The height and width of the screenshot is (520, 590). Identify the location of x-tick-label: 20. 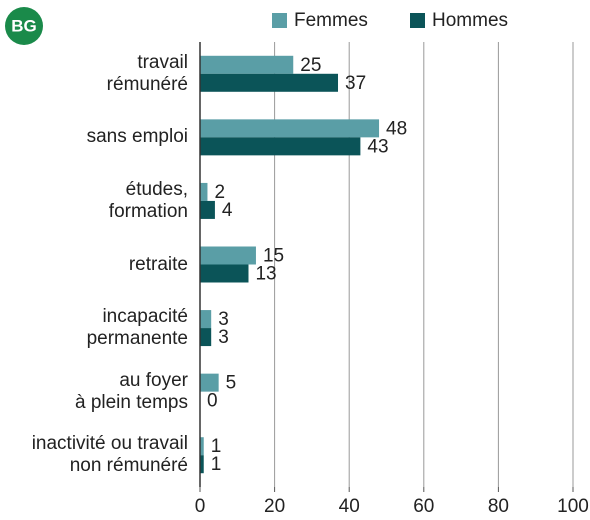
(274, 506).